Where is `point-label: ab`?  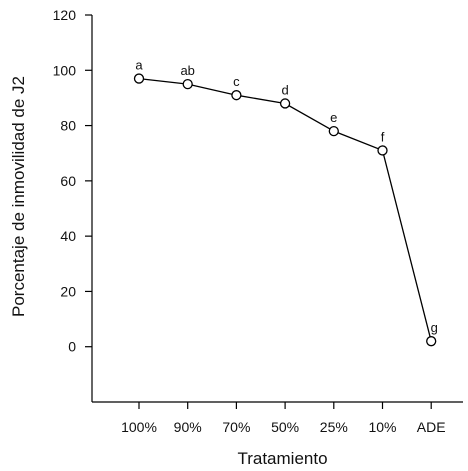 point-label: ab is located at coordinates (187, 70).